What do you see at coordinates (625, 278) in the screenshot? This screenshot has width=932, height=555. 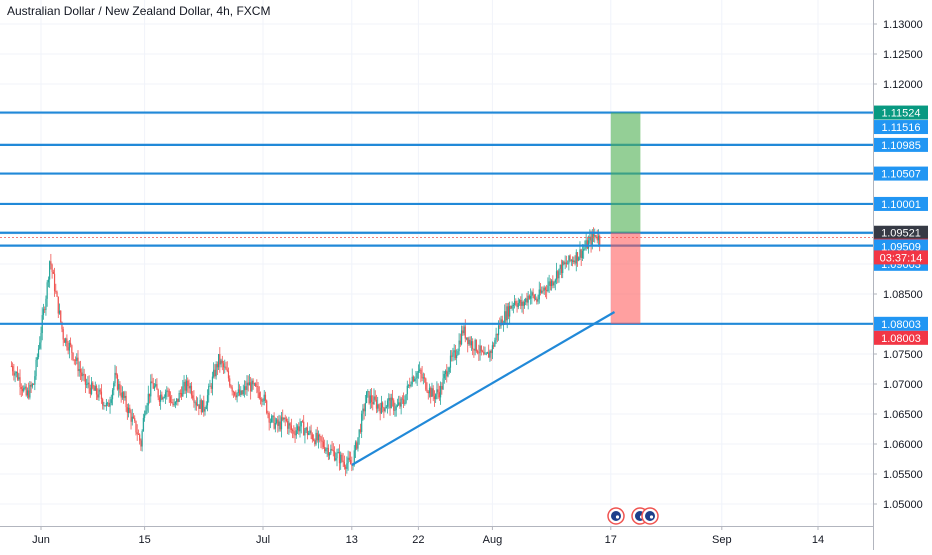 I see `position-stop-zone` at bounding box center [625, 278].